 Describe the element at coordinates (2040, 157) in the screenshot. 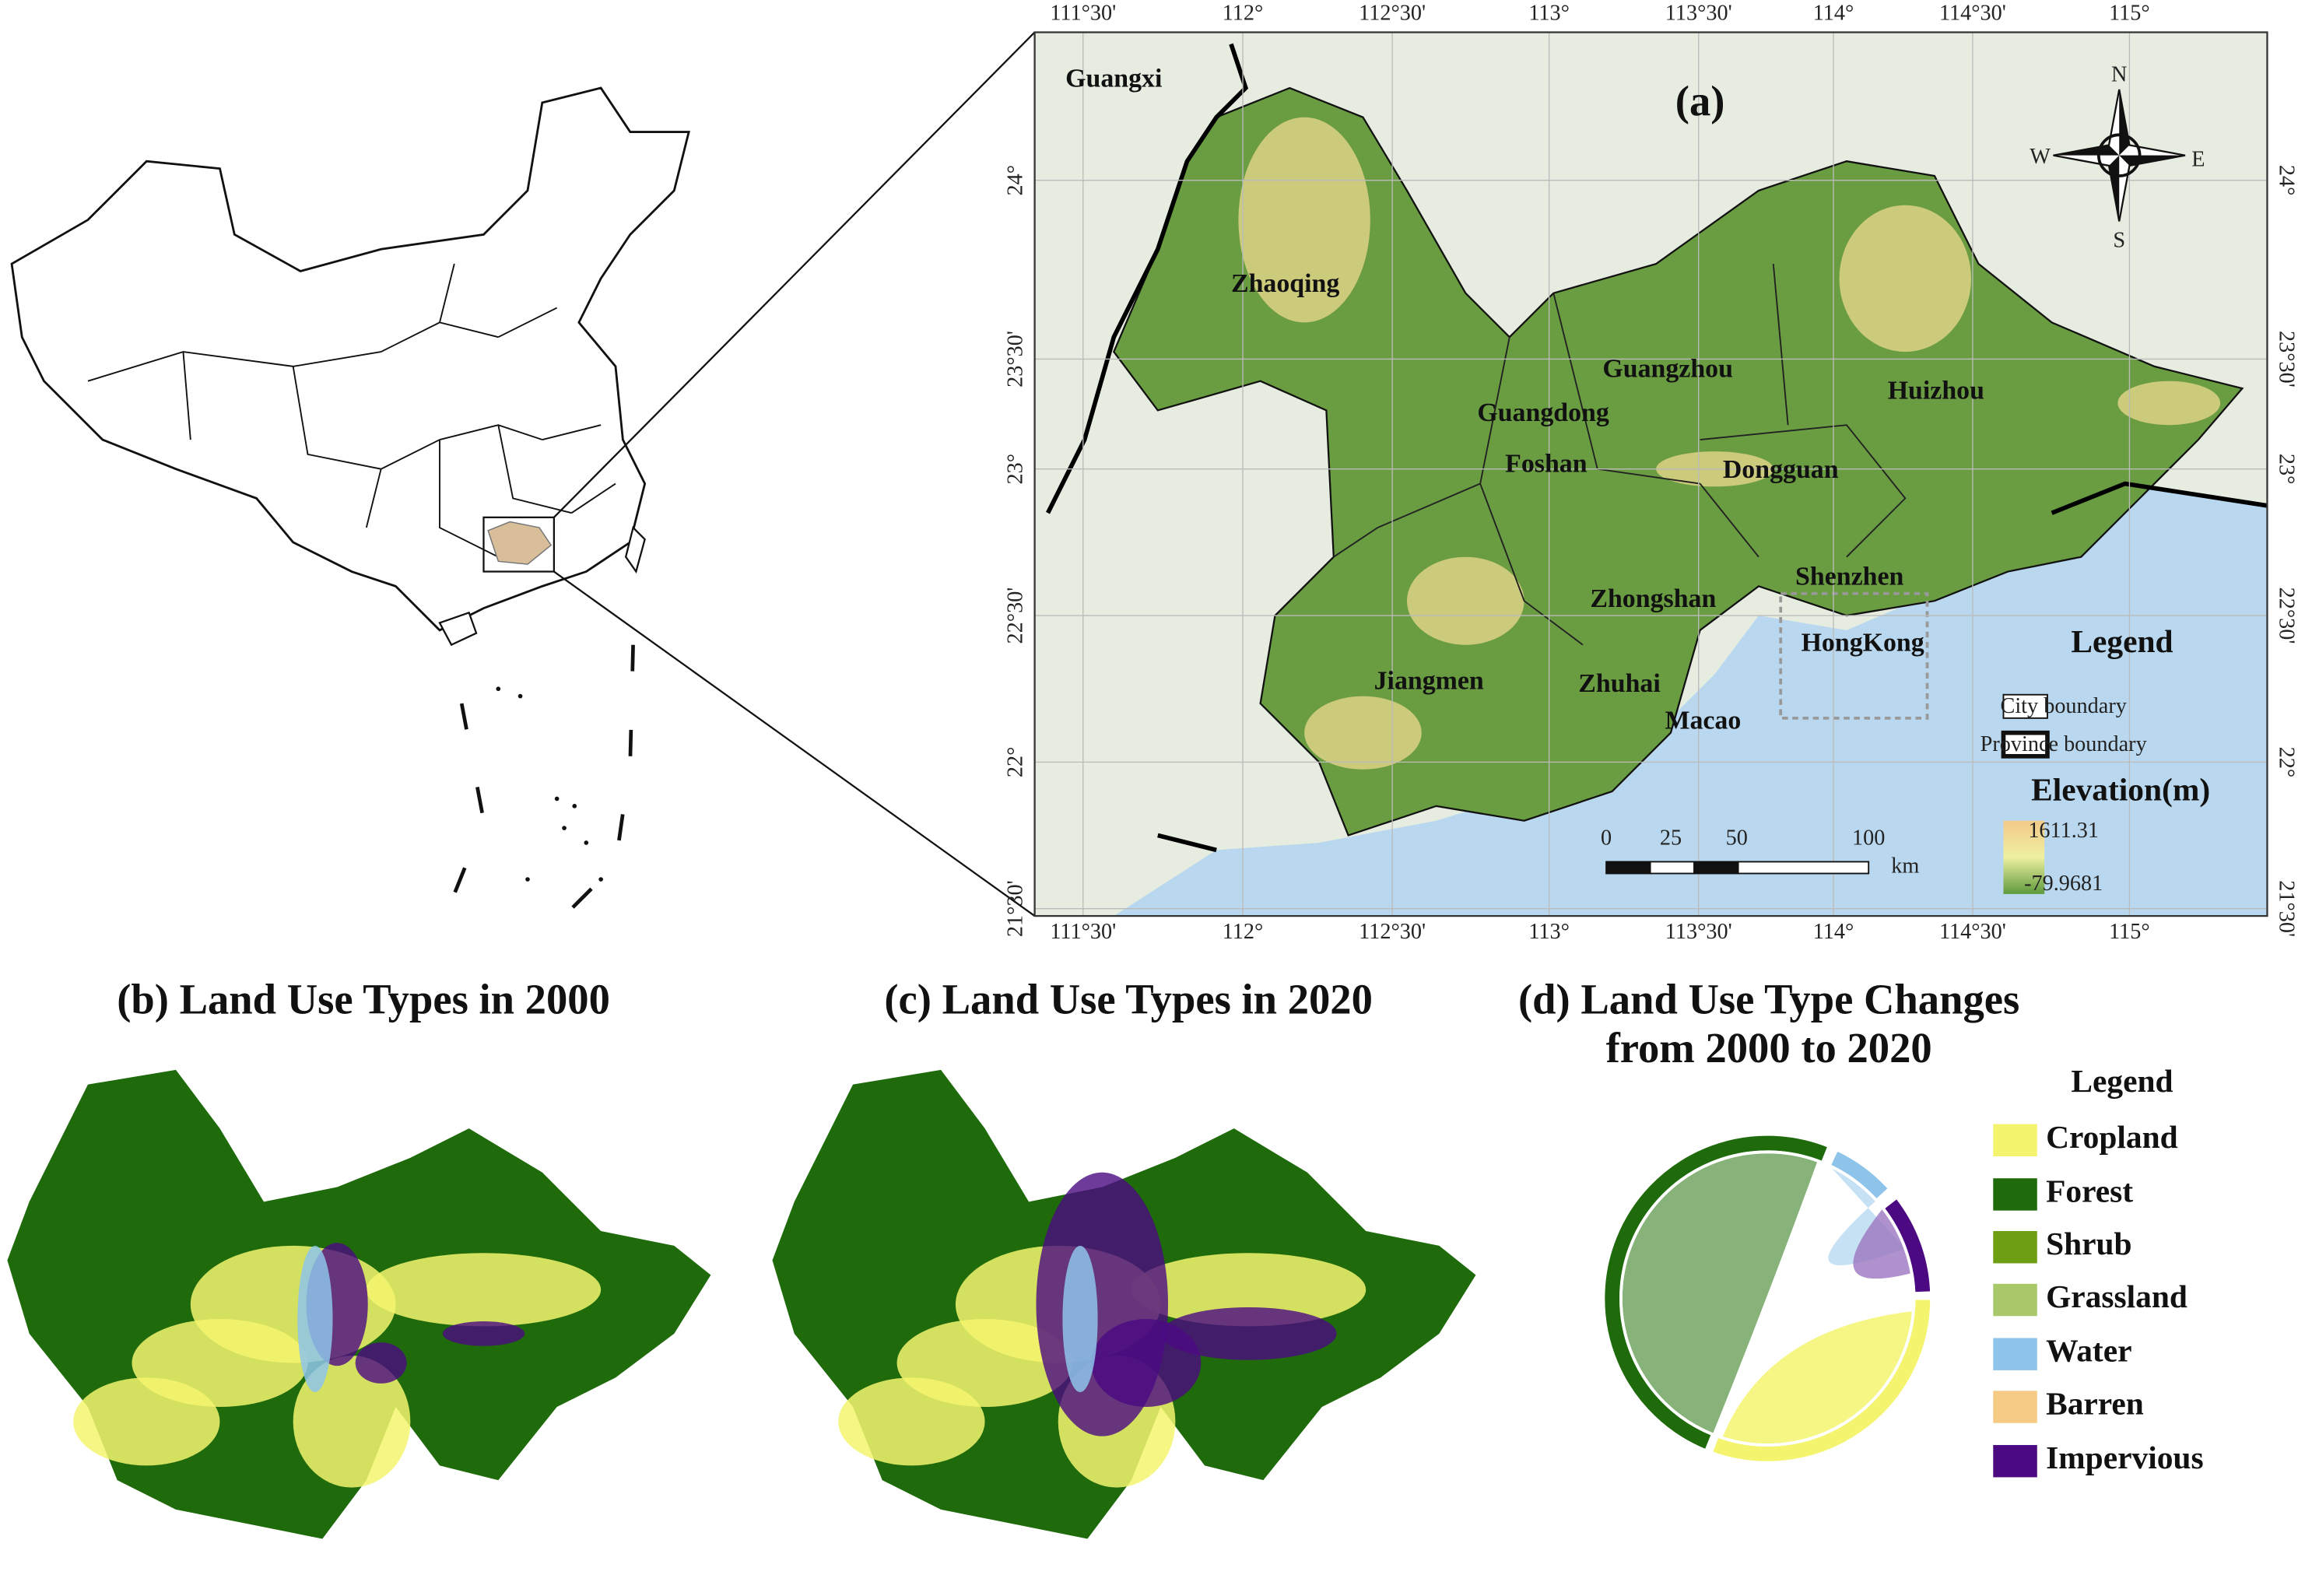

I see `compass-letter: W` at that location.